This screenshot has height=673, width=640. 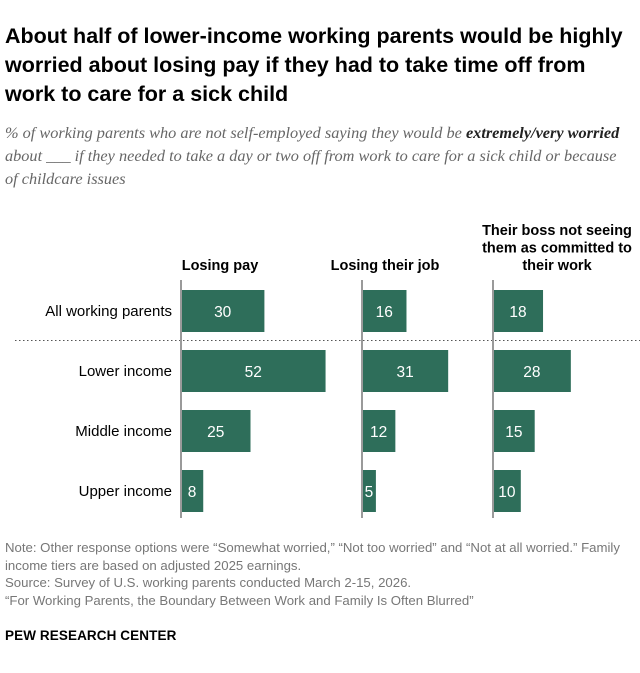 I want to click on bar-value-label: 25, so click(x=215, y=432).